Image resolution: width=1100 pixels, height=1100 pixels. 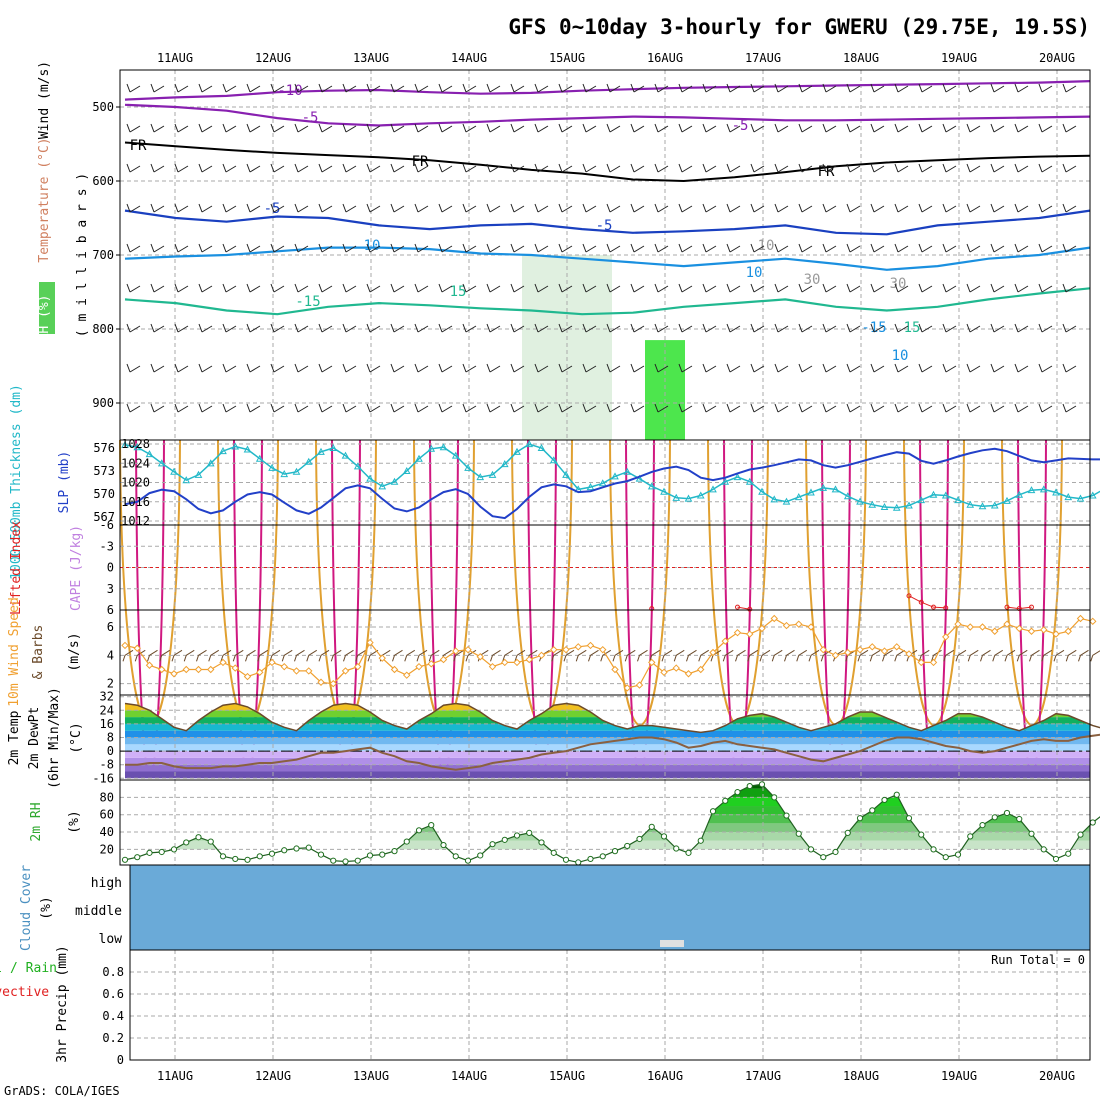 I want to click on y-axis-label: 1000-500mb Thickness (dm), so click(x=16, y=482).